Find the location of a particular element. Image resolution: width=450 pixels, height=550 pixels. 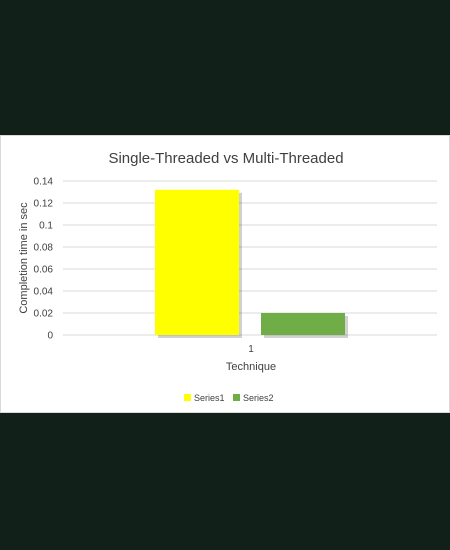

y-axis-label: Completion time in sec is located at coordinates (24, 258).